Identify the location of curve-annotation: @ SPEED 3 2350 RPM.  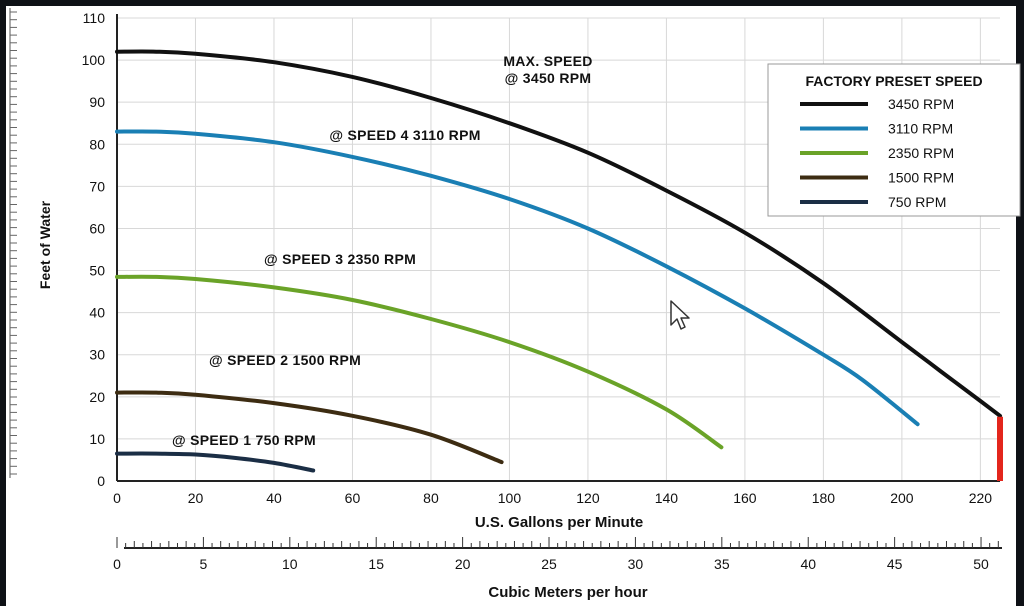
(340, 259).